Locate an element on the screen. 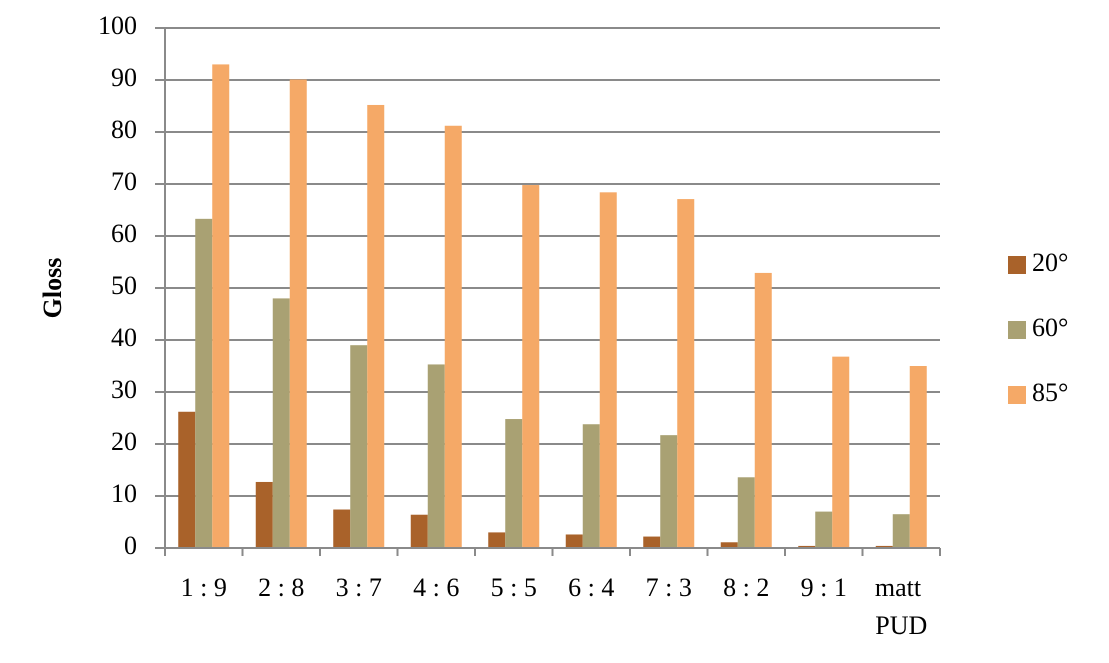 This screenshot has height=663, width=1109. y-tick-label: 90 is located at coordinates (124, 77).